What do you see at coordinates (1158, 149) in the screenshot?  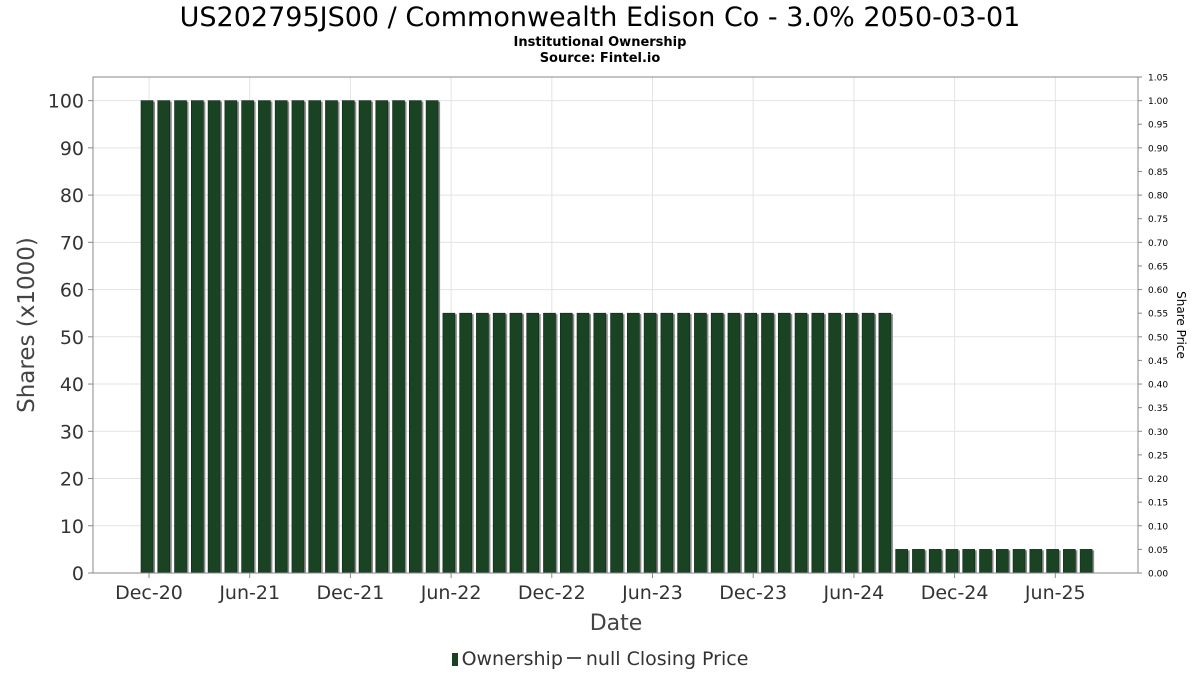 I see `y2-tick-label: 0.90` at bounding box center [1158, 149].